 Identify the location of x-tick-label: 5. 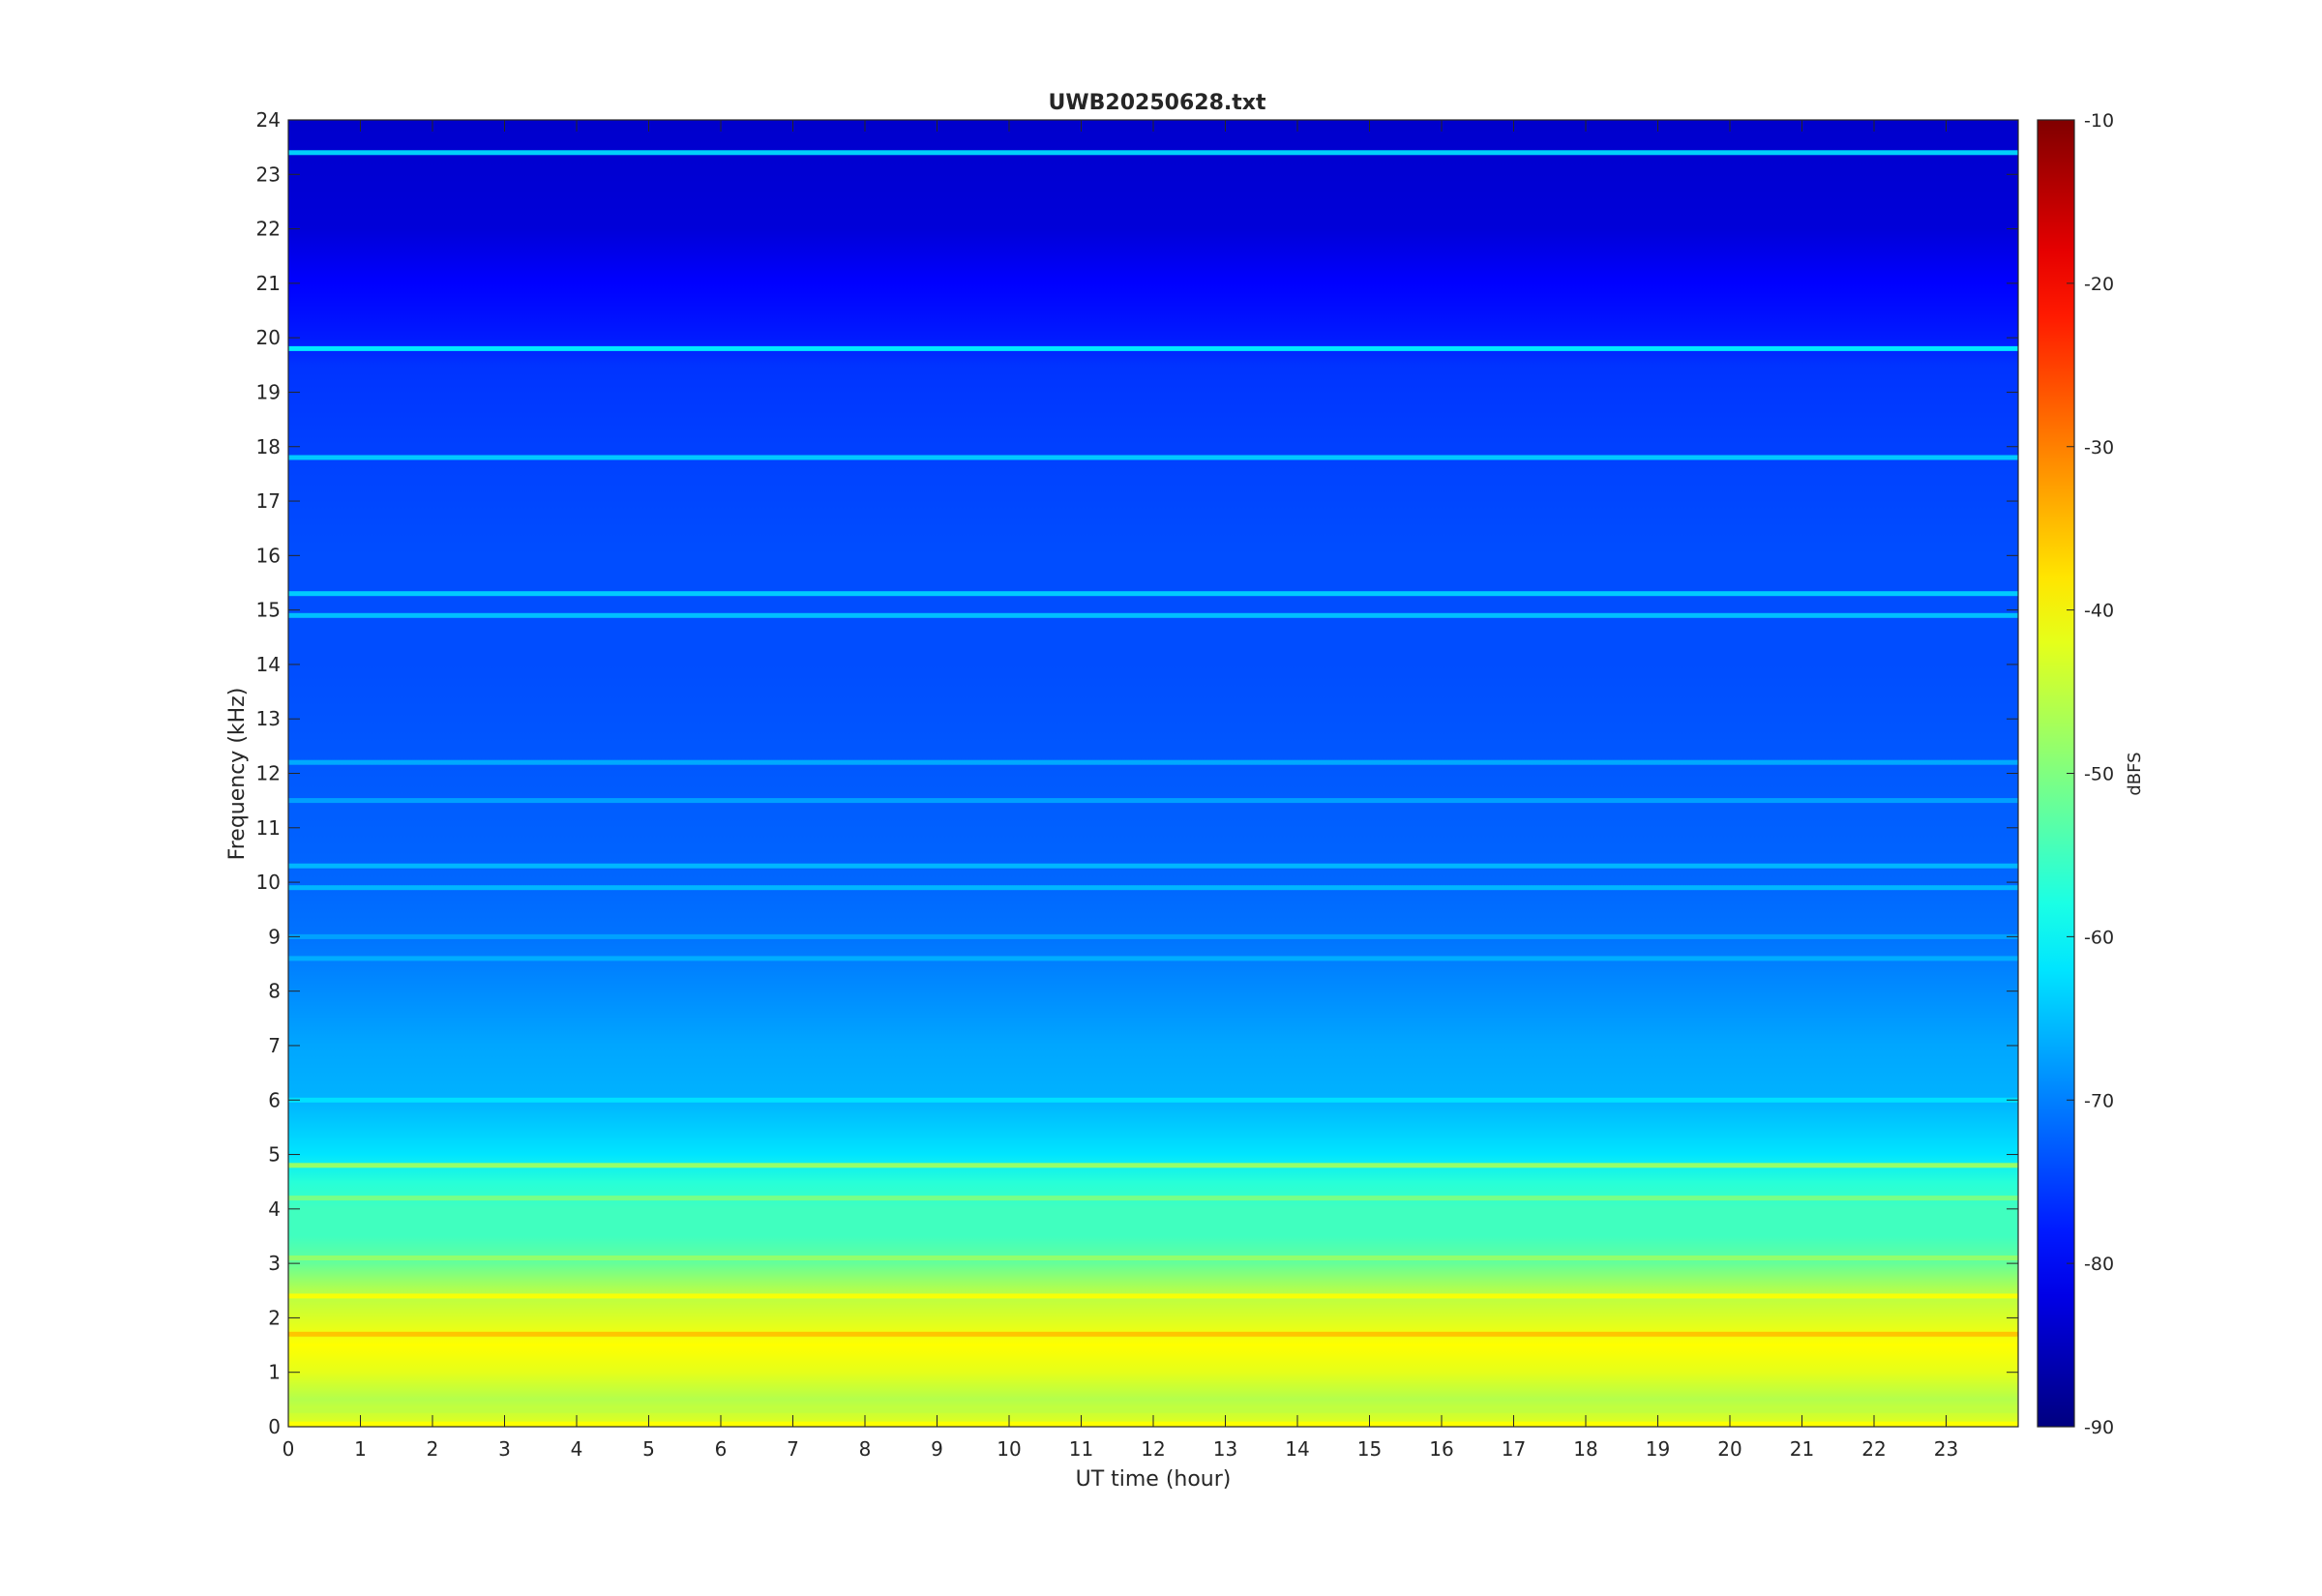
(648, 1449).